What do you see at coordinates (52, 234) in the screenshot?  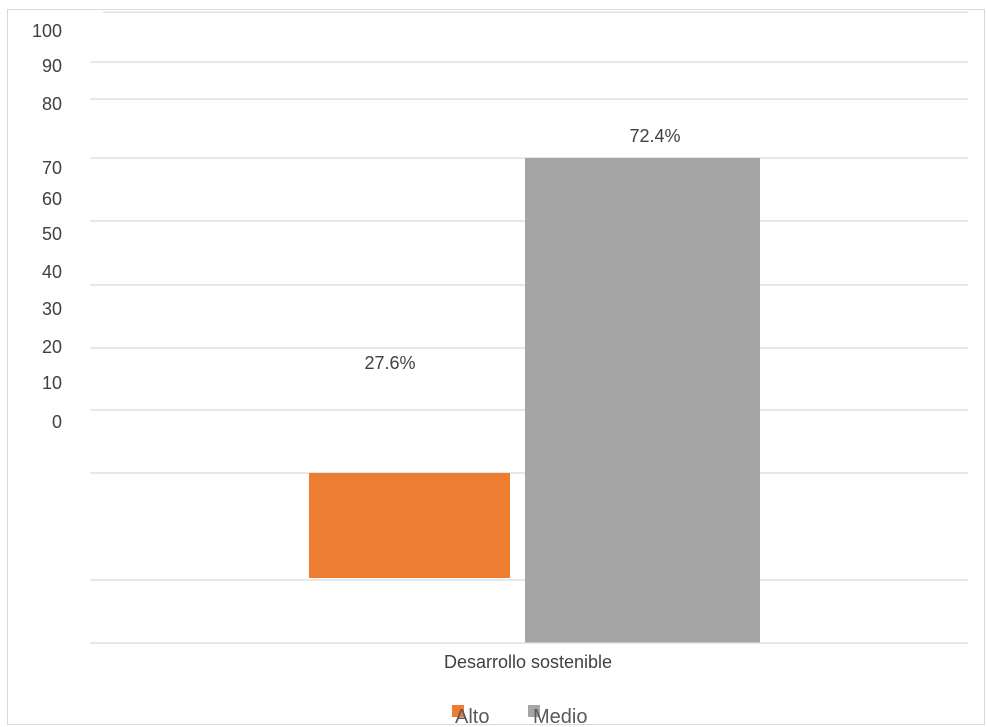 I see `y-tick-label: 50` at bounding box center [52, 234].